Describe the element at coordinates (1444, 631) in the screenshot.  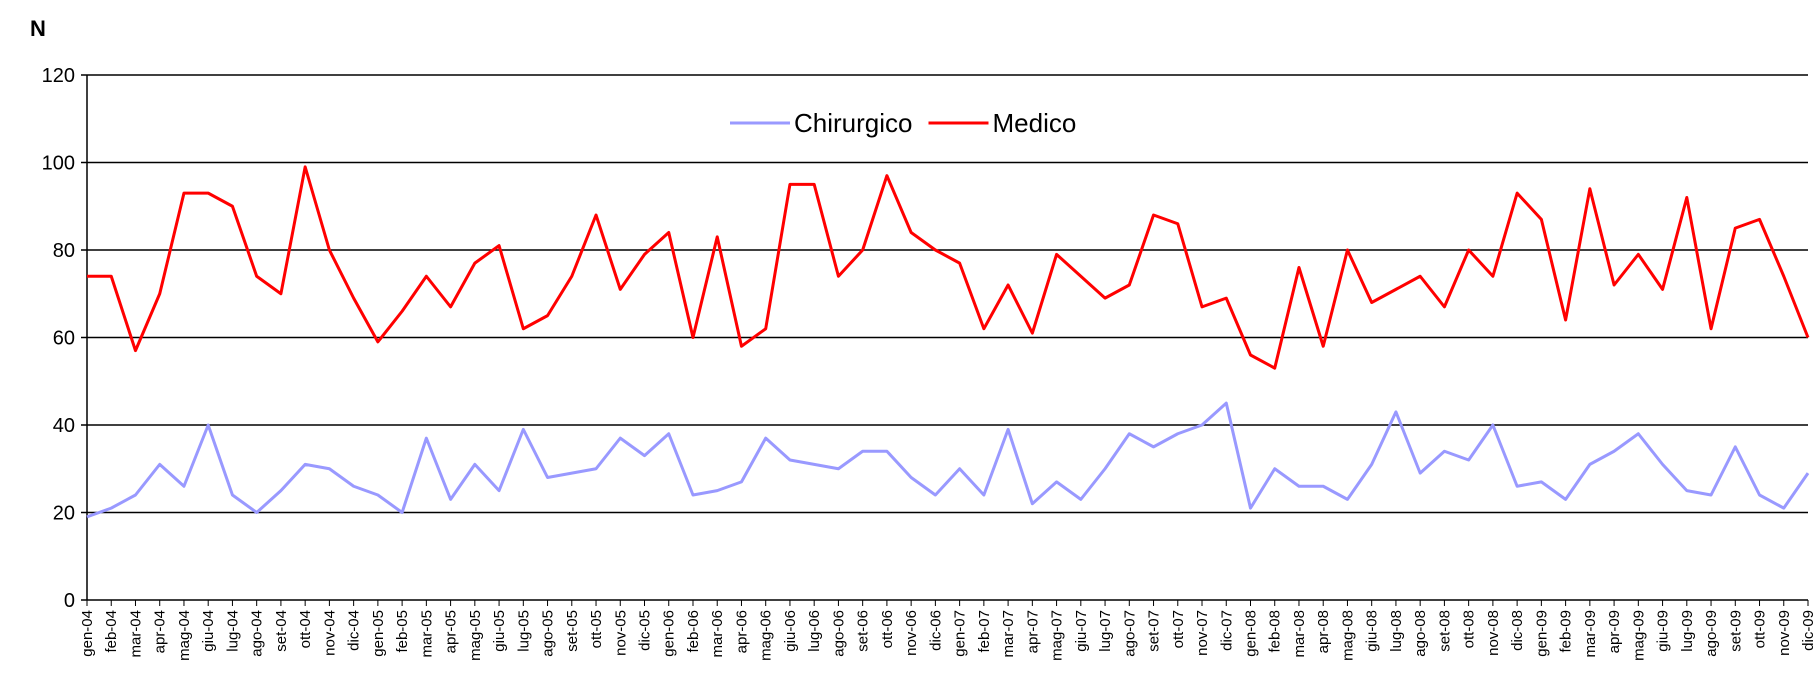
I see `x-tick-label: set-08` at that location.